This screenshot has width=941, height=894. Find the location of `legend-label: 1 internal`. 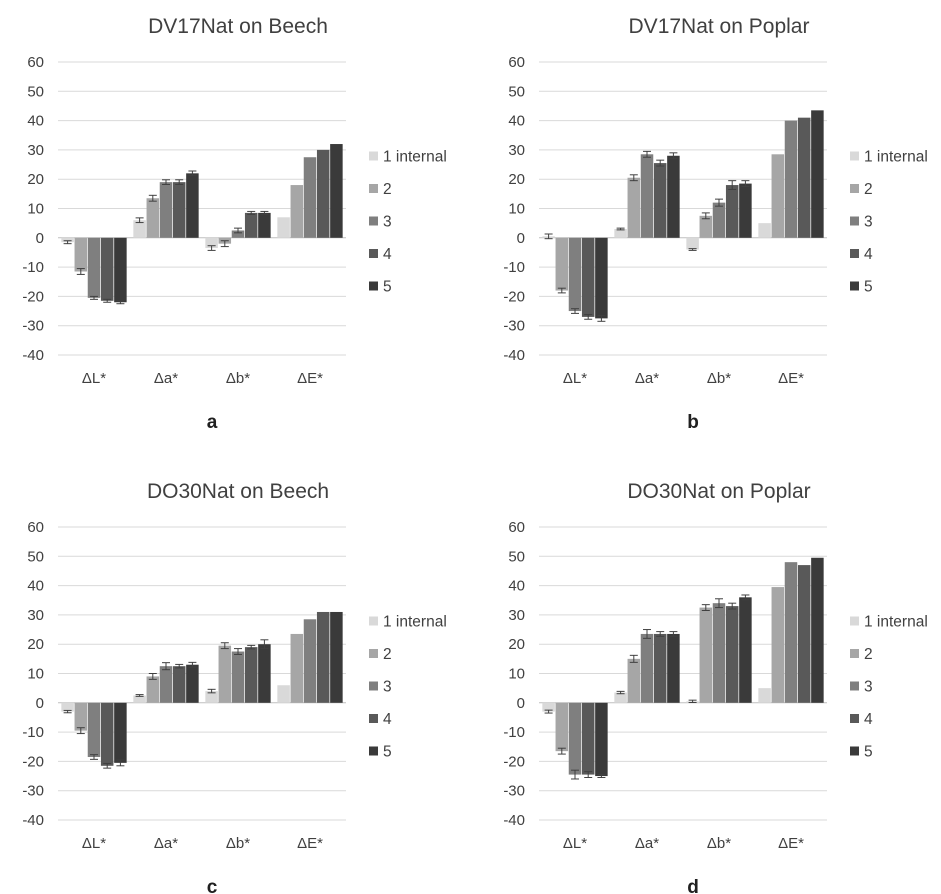

legend-label: 1 internal is located at coordinates (896, 622).